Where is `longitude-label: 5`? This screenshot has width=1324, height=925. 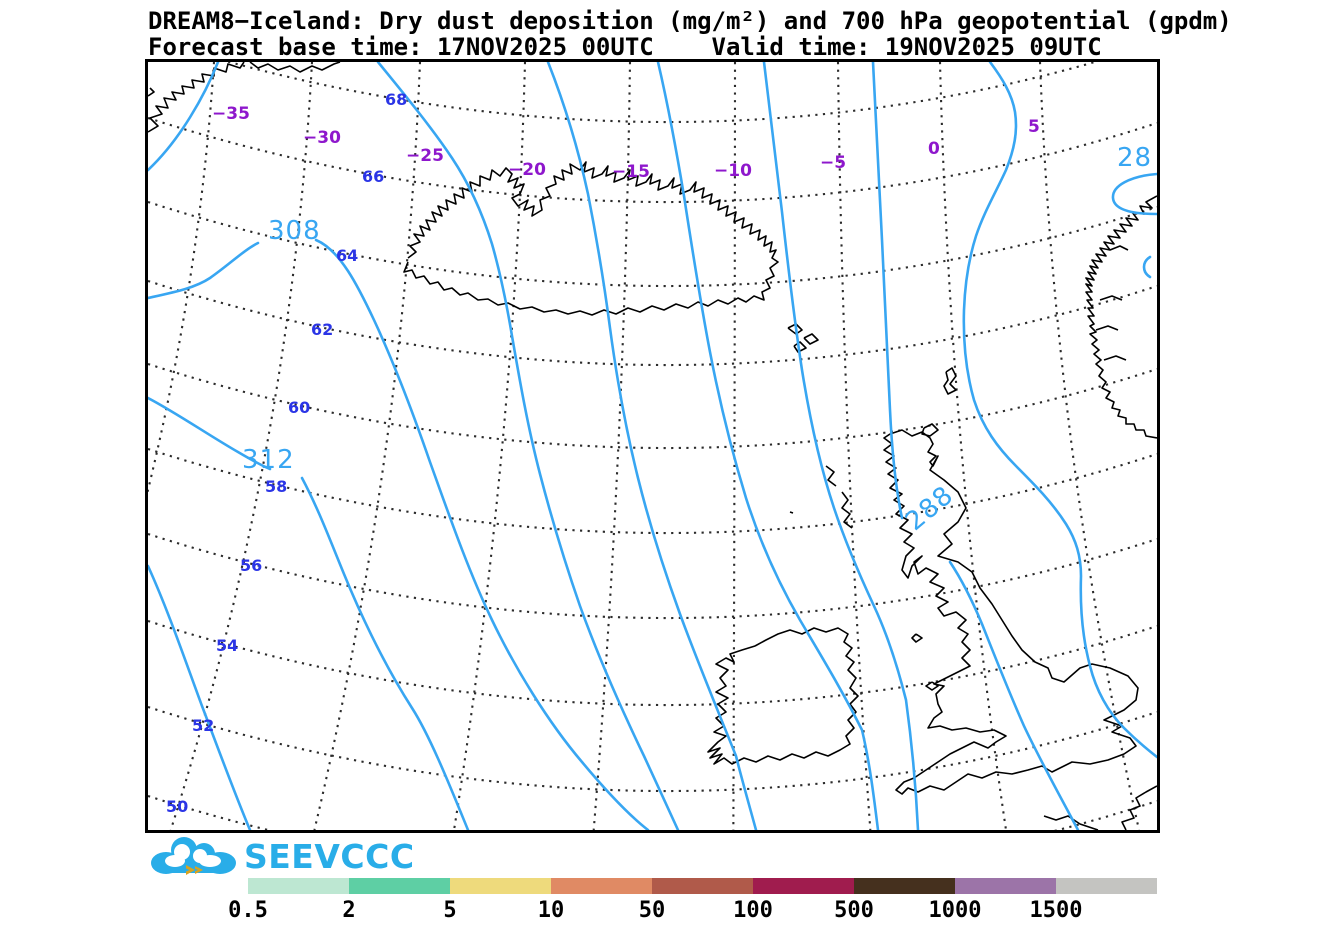 longitude-label: 5 is located at coordinates (1034, 127).